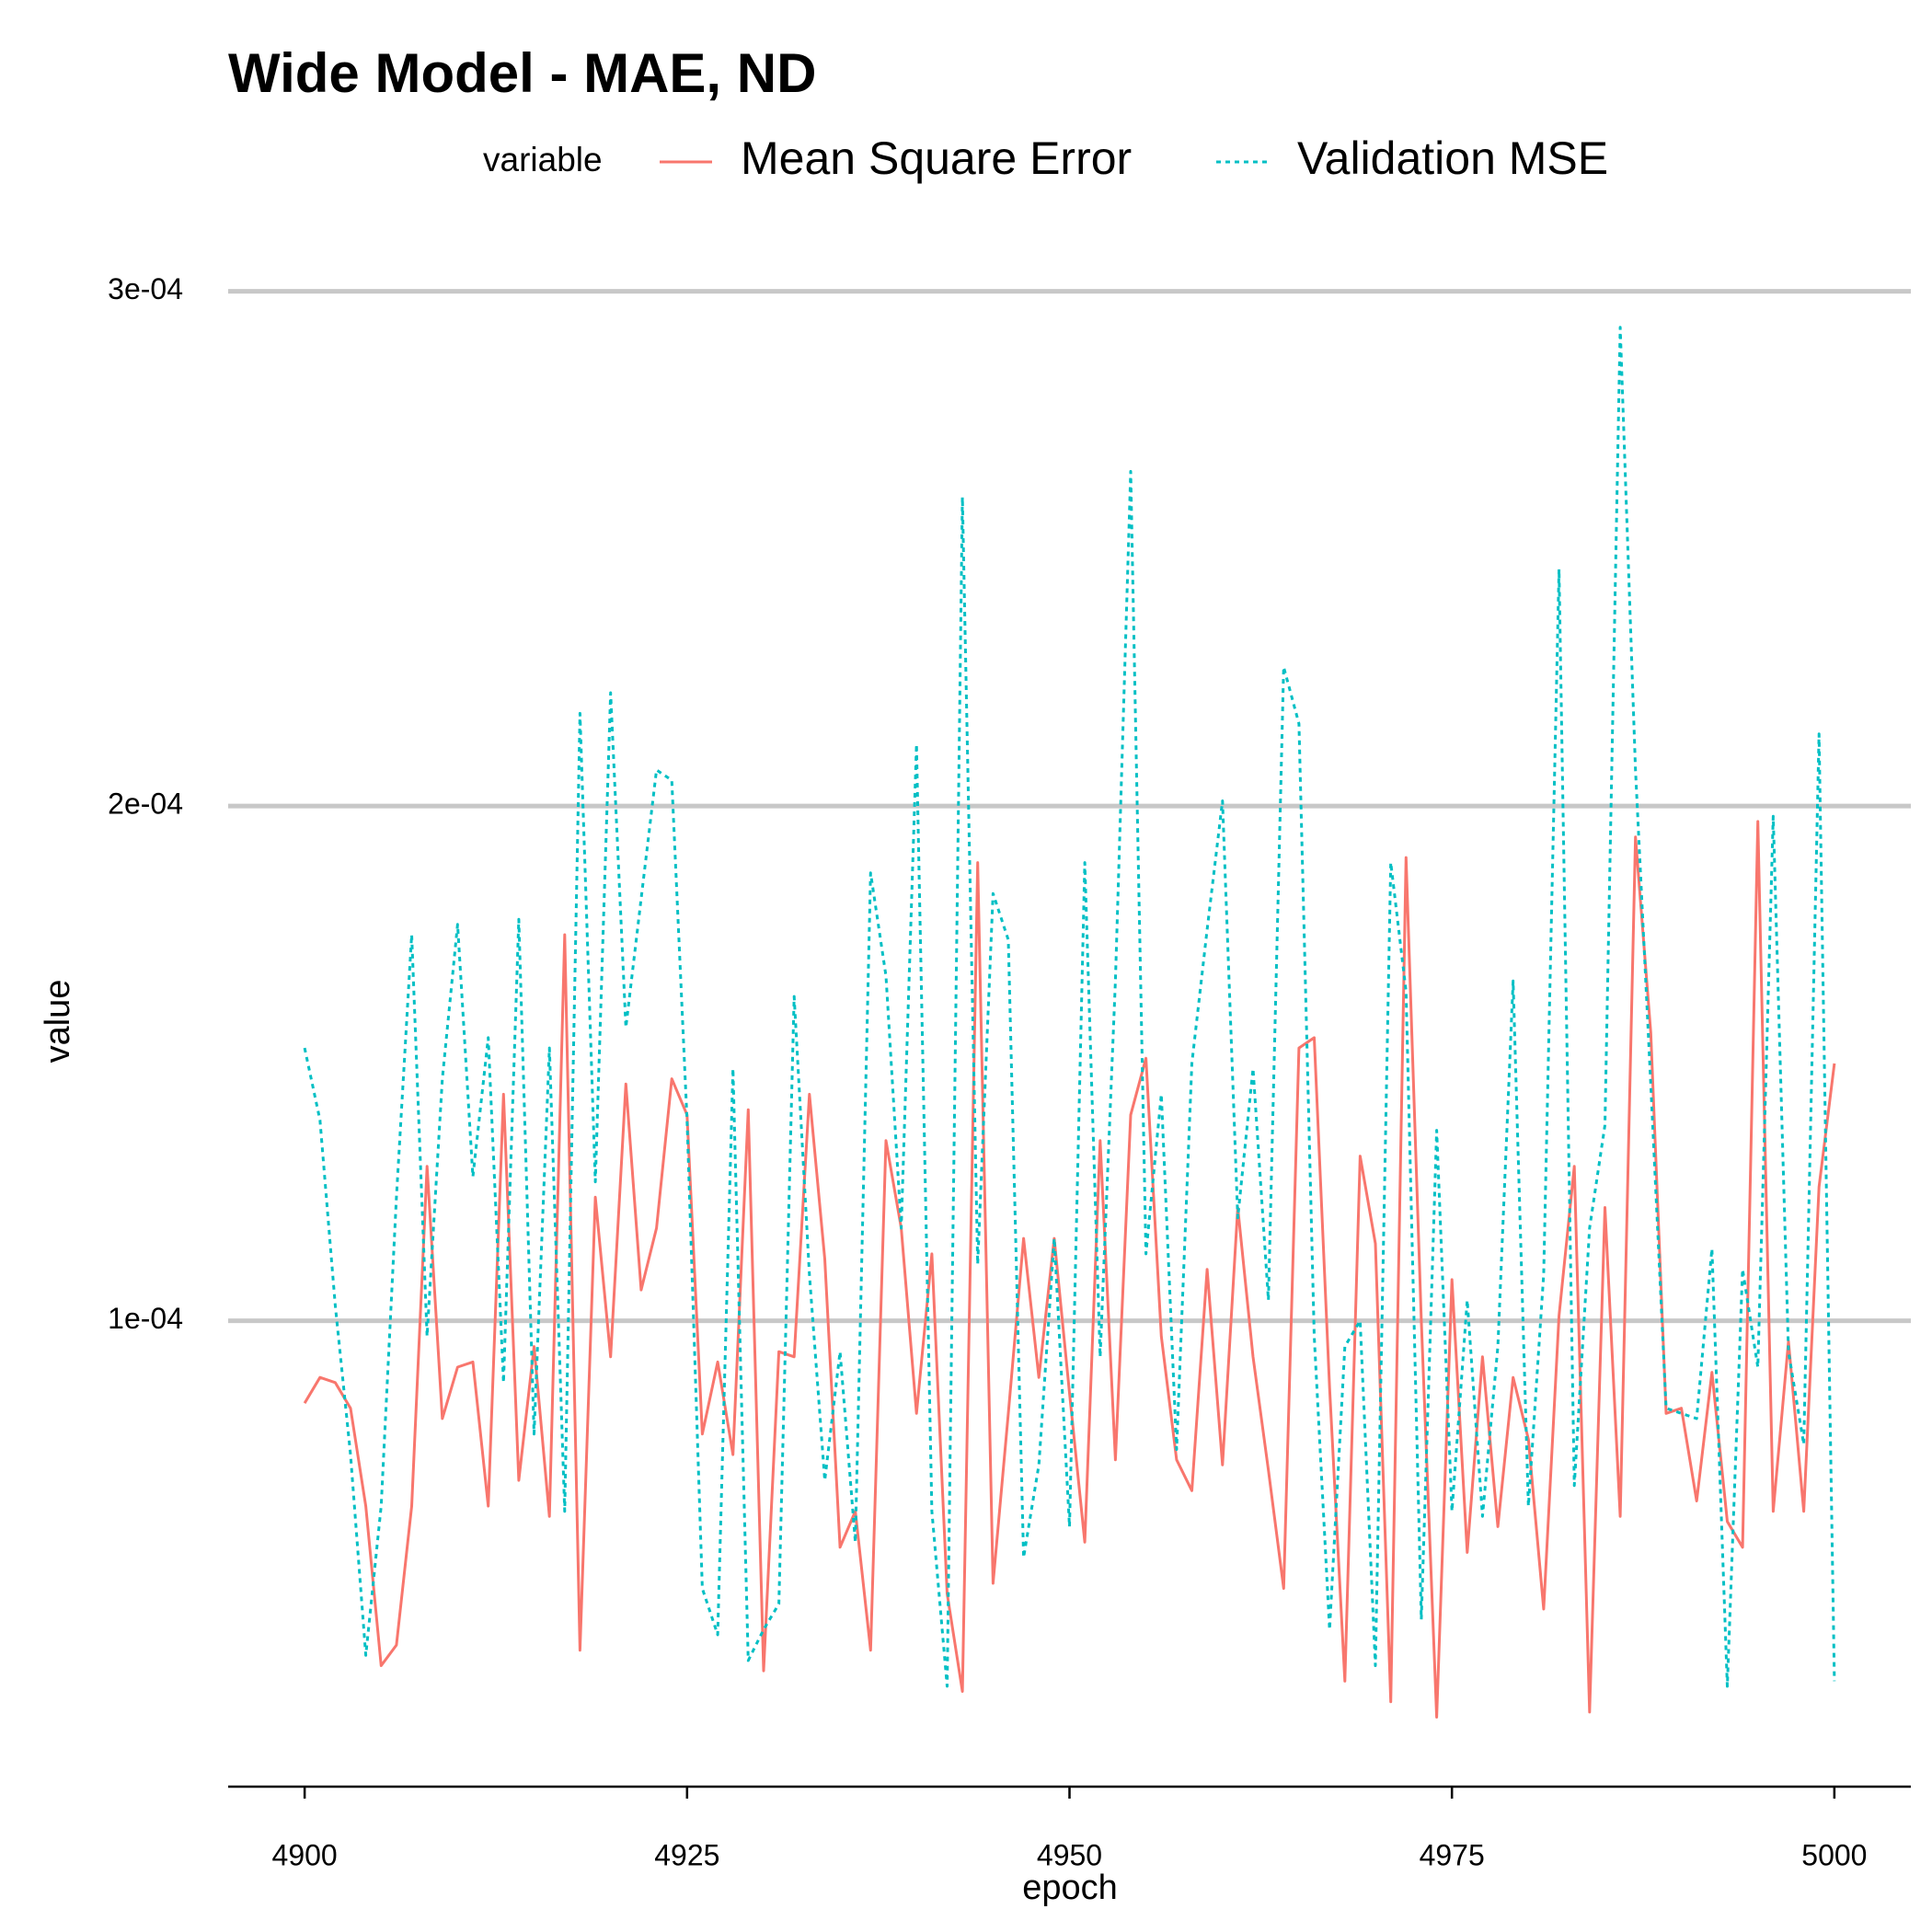 The image size is (1932, 1932). Describe the element at coordinates (58, 1022) in the screenshot. I see `y-axis-label: value` at that location.